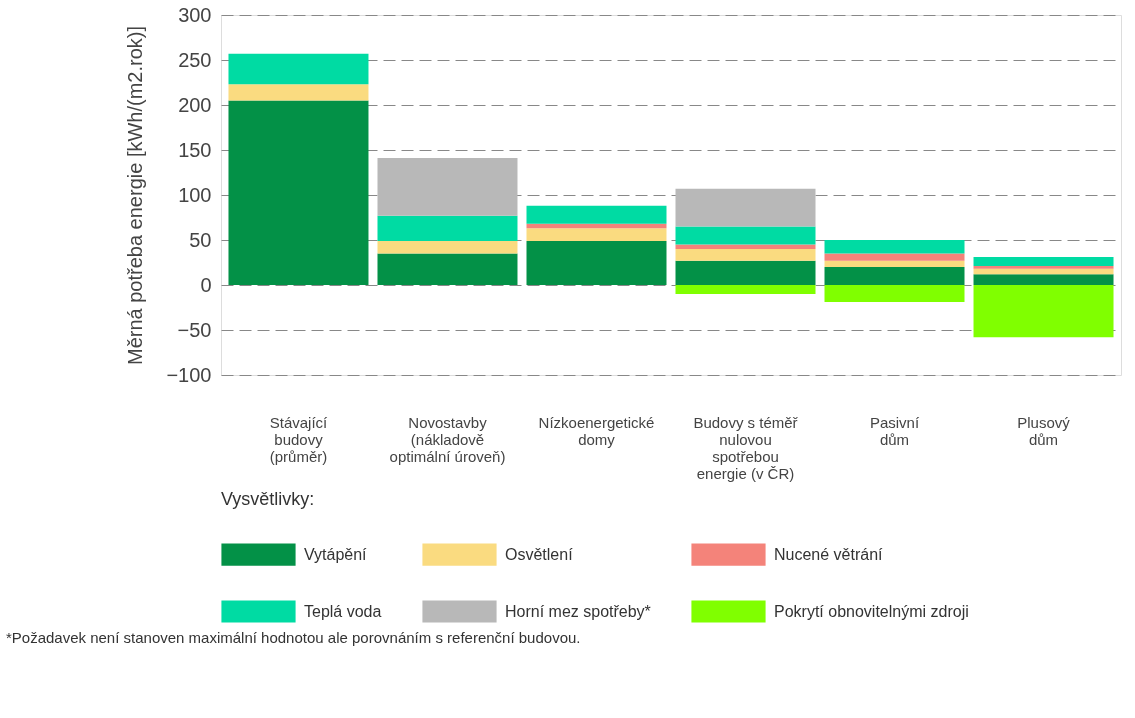 The image size is (1135, 718). What do you see at coordinates (206, 284) in the screenshot?
I see `y-tick-label: 0` at bounding box center [206, 284].